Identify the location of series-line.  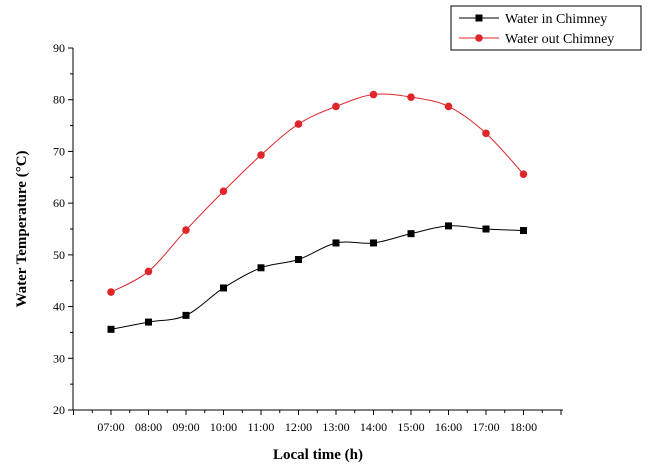
(317, 277).